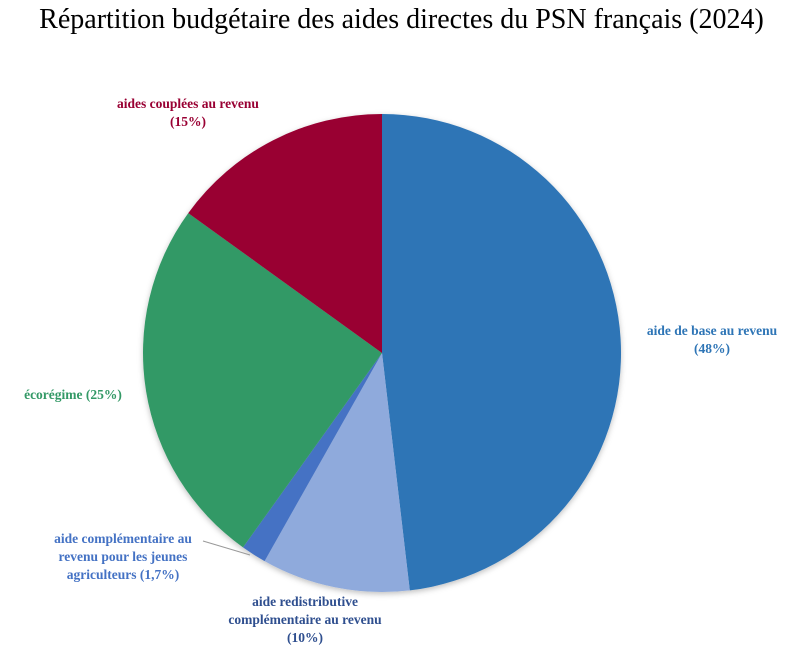 This screenshot has width=803, height=651. Describe the element at coordinates (712, 348) in the screenshot. I see `label-value: (48%)` at that location.